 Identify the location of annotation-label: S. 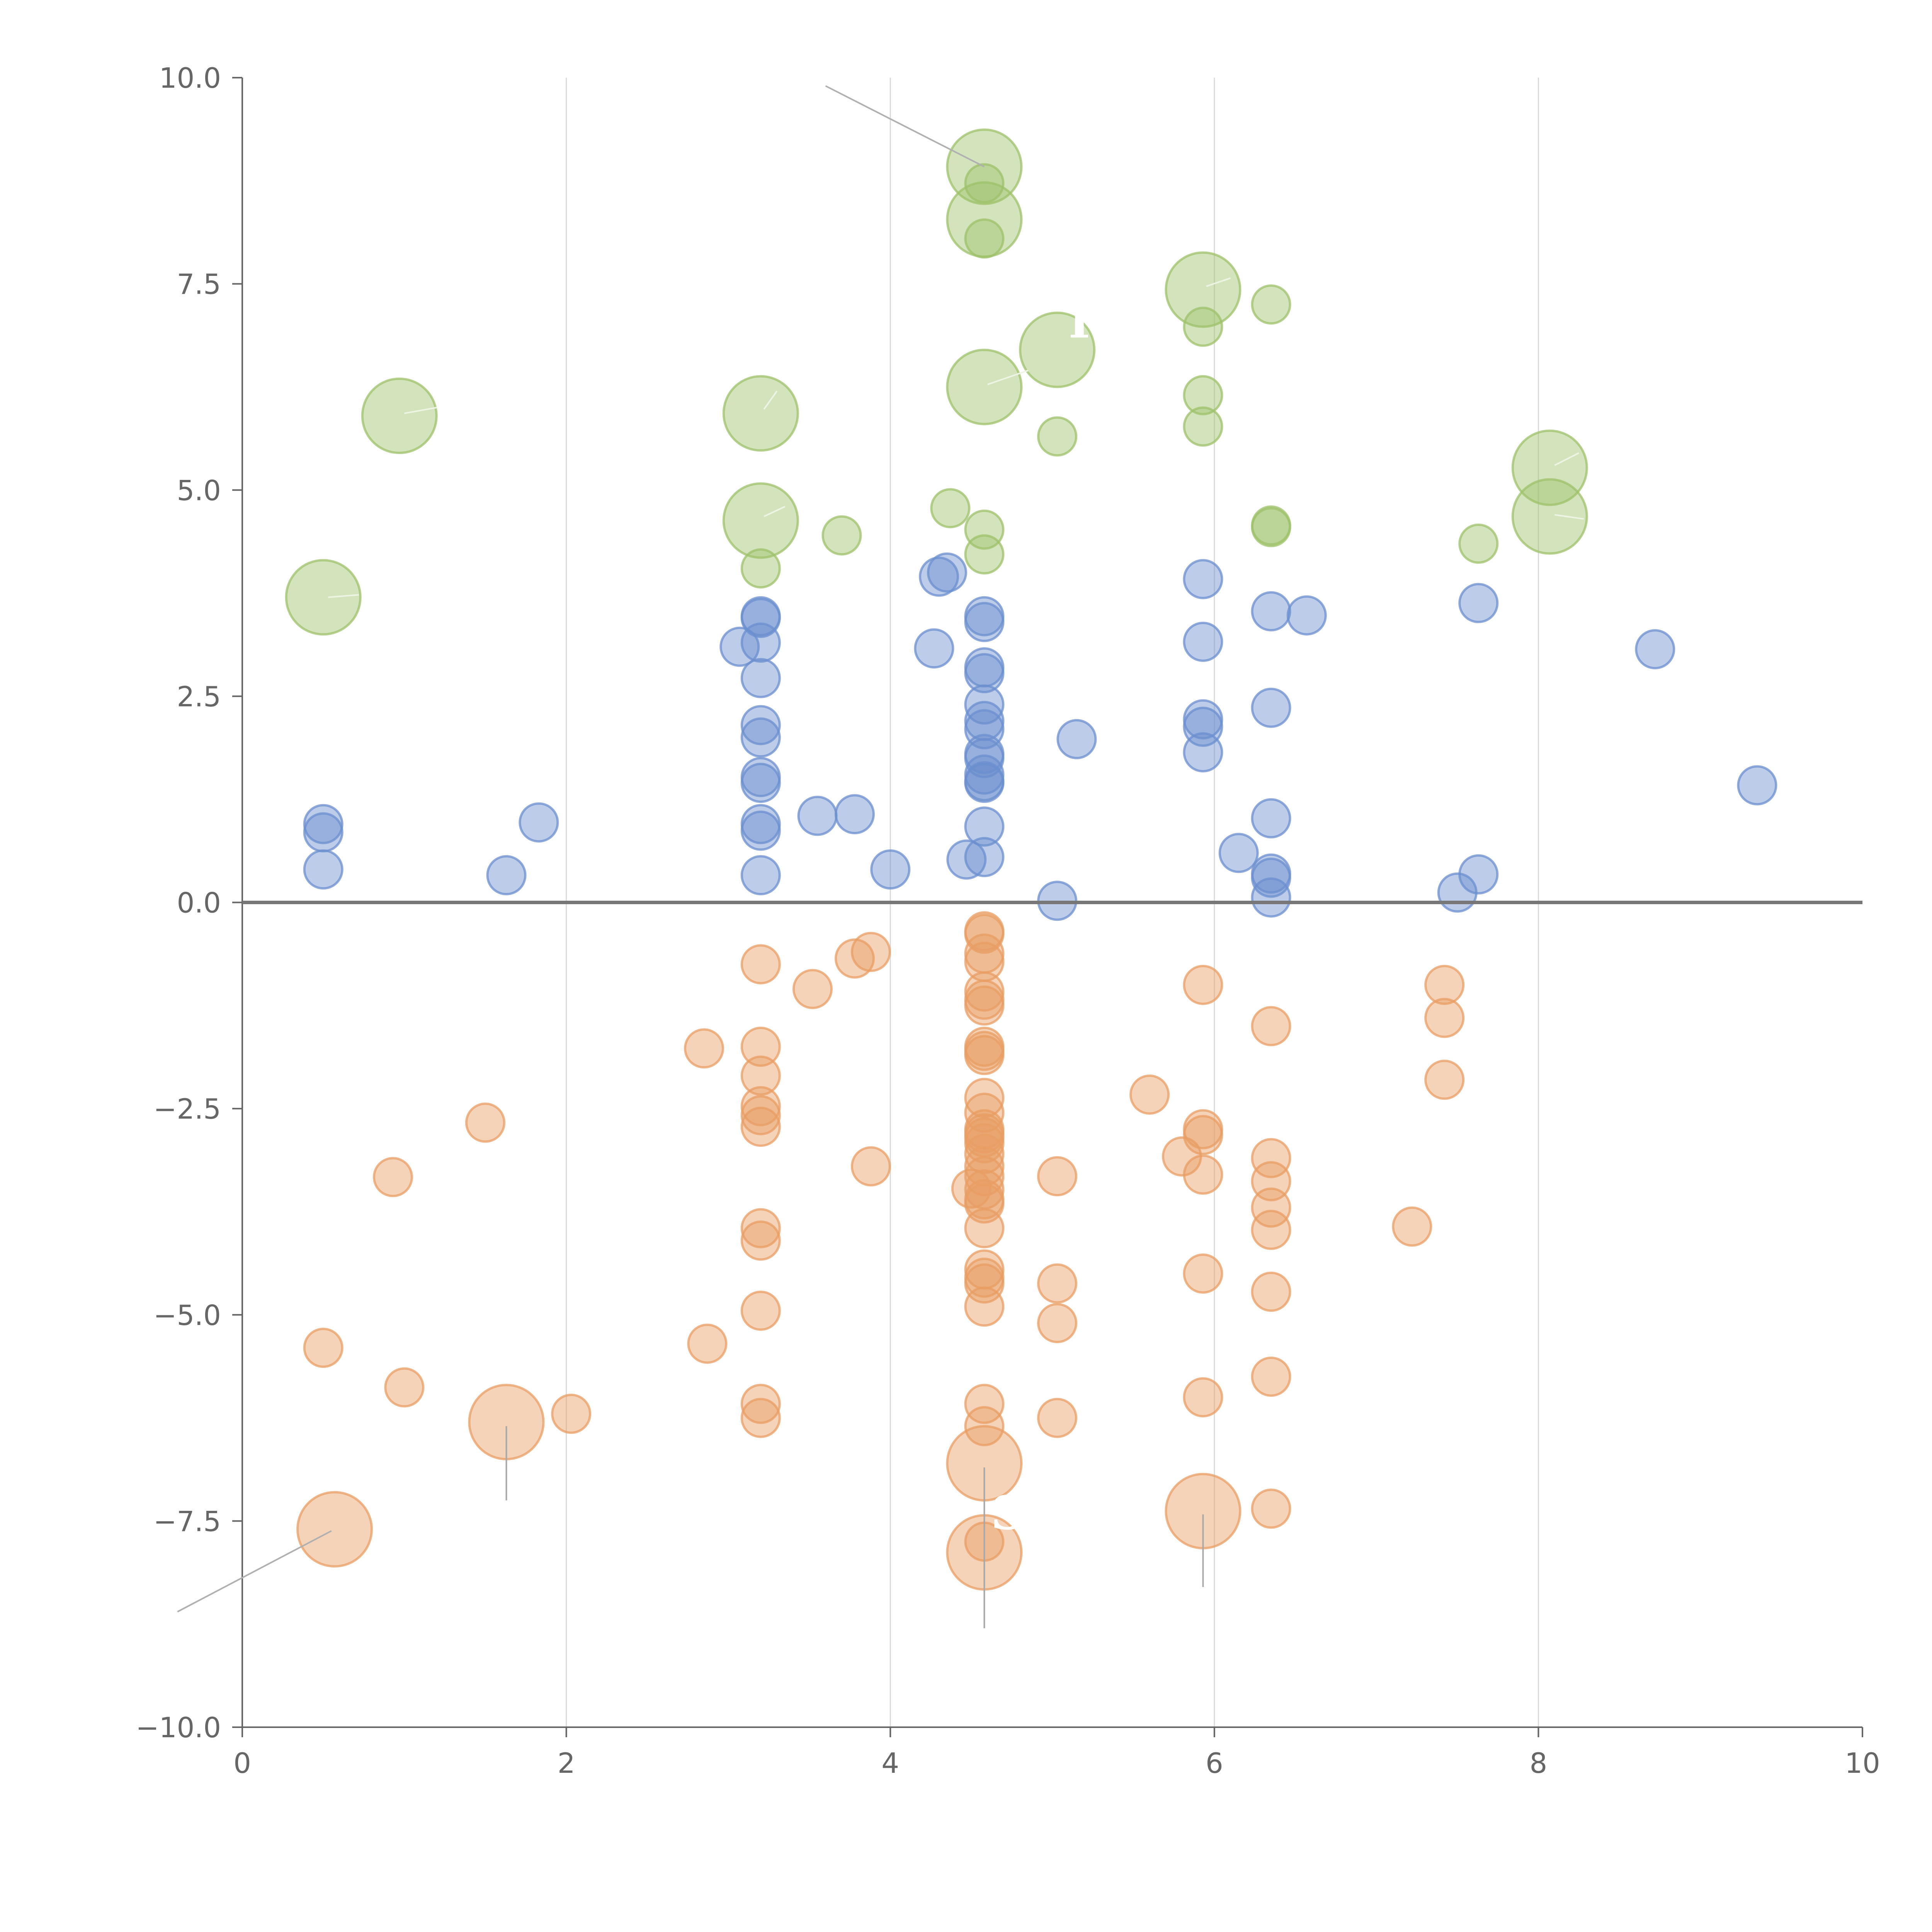
(1007, 1513).